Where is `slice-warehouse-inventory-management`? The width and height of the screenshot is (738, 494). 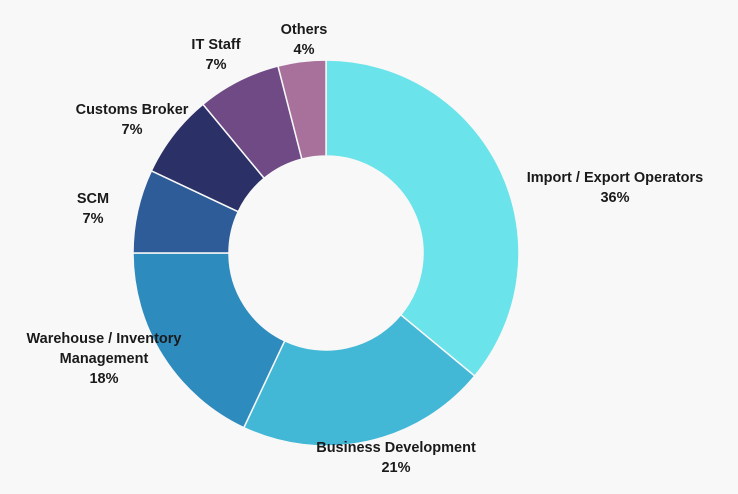 slice-warehouse-inventory-management is located at coordinates (209, 340).